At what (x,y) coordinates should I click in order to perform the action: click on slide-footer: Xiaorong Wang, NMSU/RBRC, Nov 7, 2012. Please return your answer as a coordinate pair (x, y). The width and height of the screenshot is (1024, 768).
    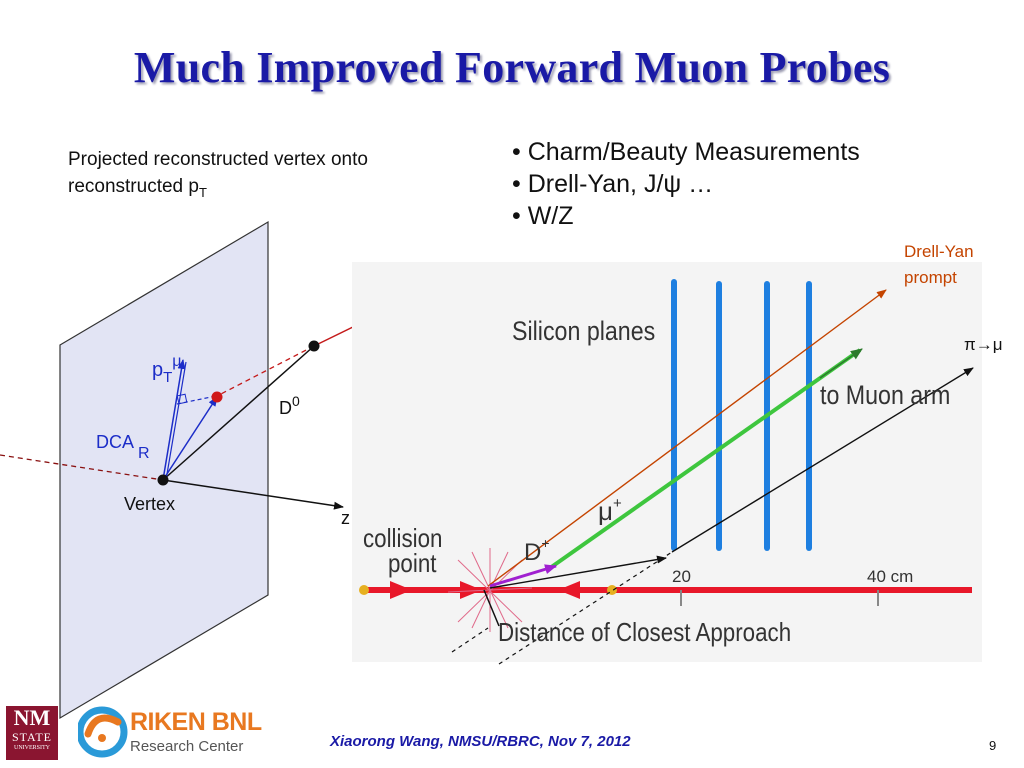
    Looking at the image, I should click on (480, 741).